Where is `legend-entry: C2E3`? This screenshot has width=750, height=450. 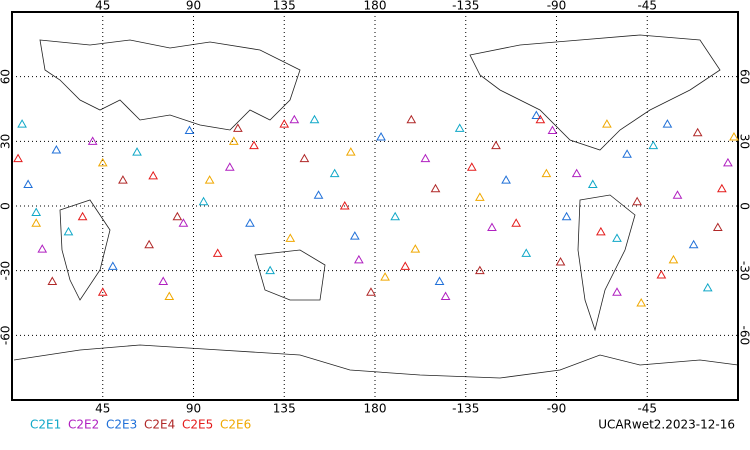 legend-entry: C2E3 is located at coordinates (121, 425).